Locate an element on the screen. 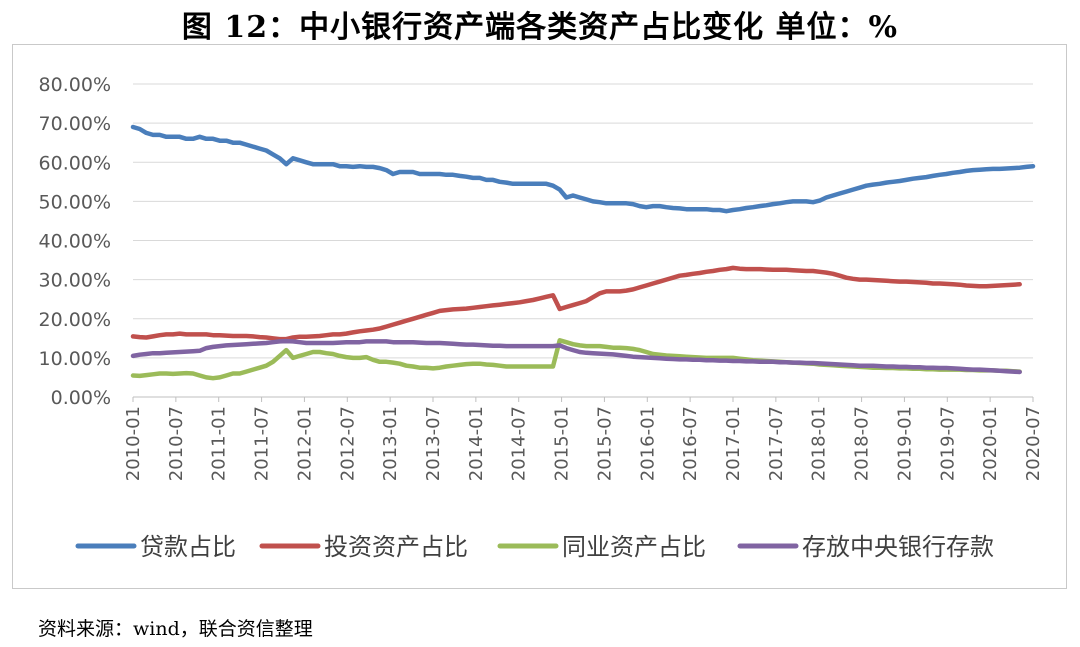  x-tick-label: 2013-01 is located at coordinates (390, 443).